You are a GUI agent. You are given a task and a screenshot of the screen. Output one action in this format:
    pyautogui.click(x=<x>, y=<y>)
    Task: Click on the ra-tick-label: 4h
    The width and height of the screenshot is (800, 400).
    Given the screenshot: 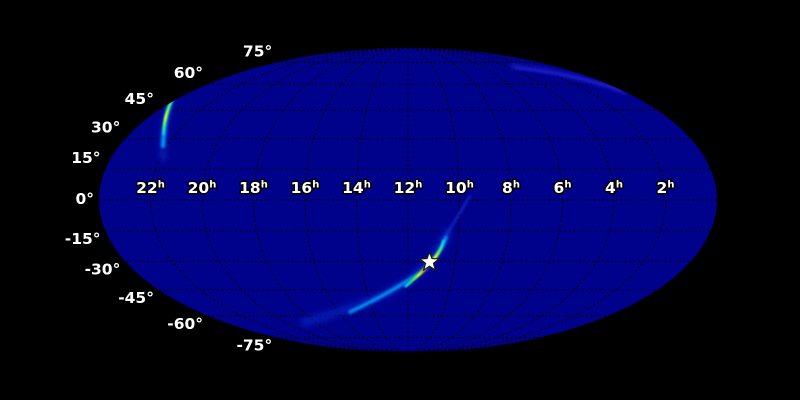 What is the action you would take?
    pyautogui.click(x=614, y=188)
    